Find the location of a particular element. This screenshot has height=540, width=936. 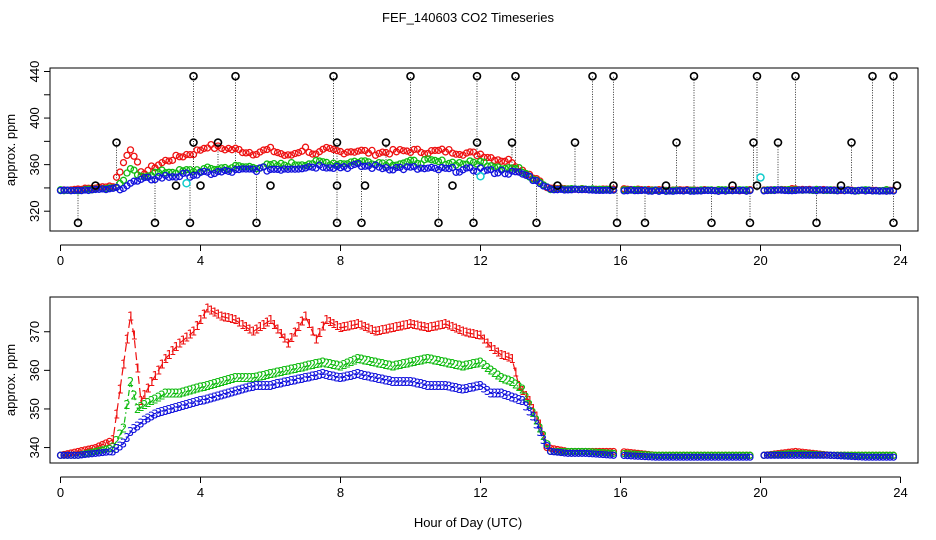

chart-title: FEF_140603 CO2 Timeseries is located at coordinates (468, 17).